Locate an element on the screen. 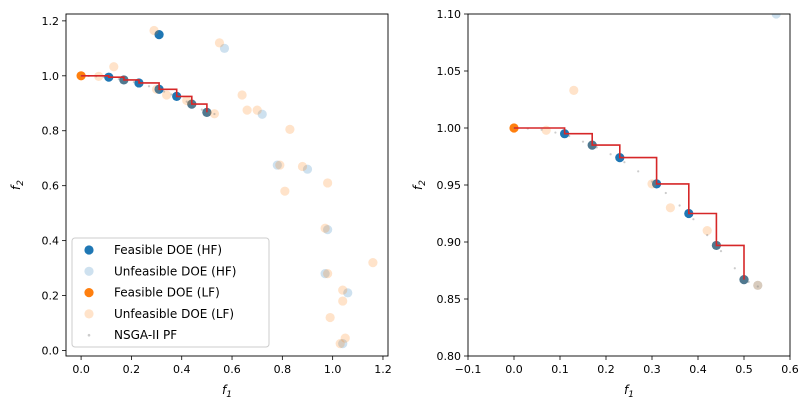 Image resolution: width=811 pixels, height=411 pixels. x-tick-label: 0.4 is located at coordinates (182, 369).